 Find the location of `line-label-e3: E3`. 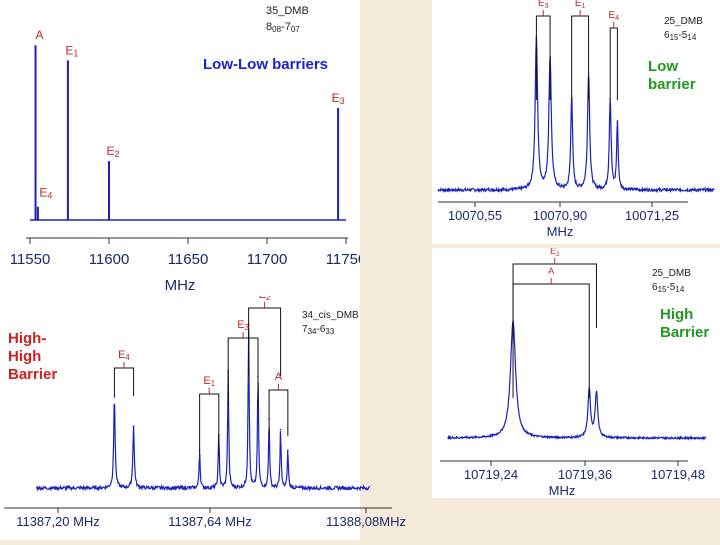

line-label-e3: E3 is located at coordinates (338, 98).